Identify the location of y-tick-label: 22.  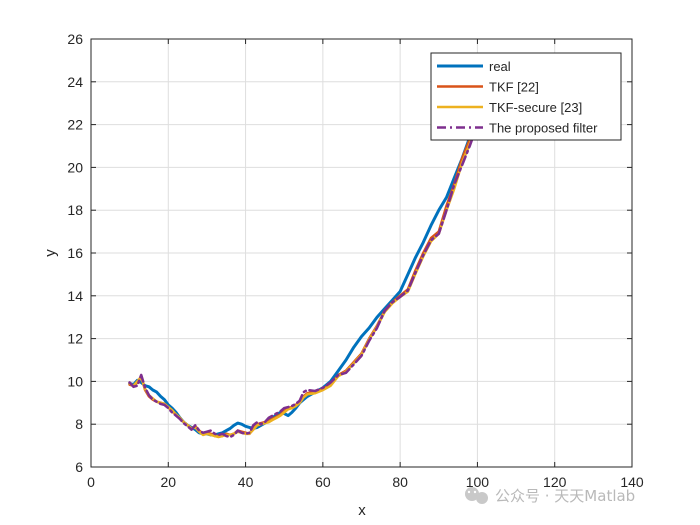
(75, 125).